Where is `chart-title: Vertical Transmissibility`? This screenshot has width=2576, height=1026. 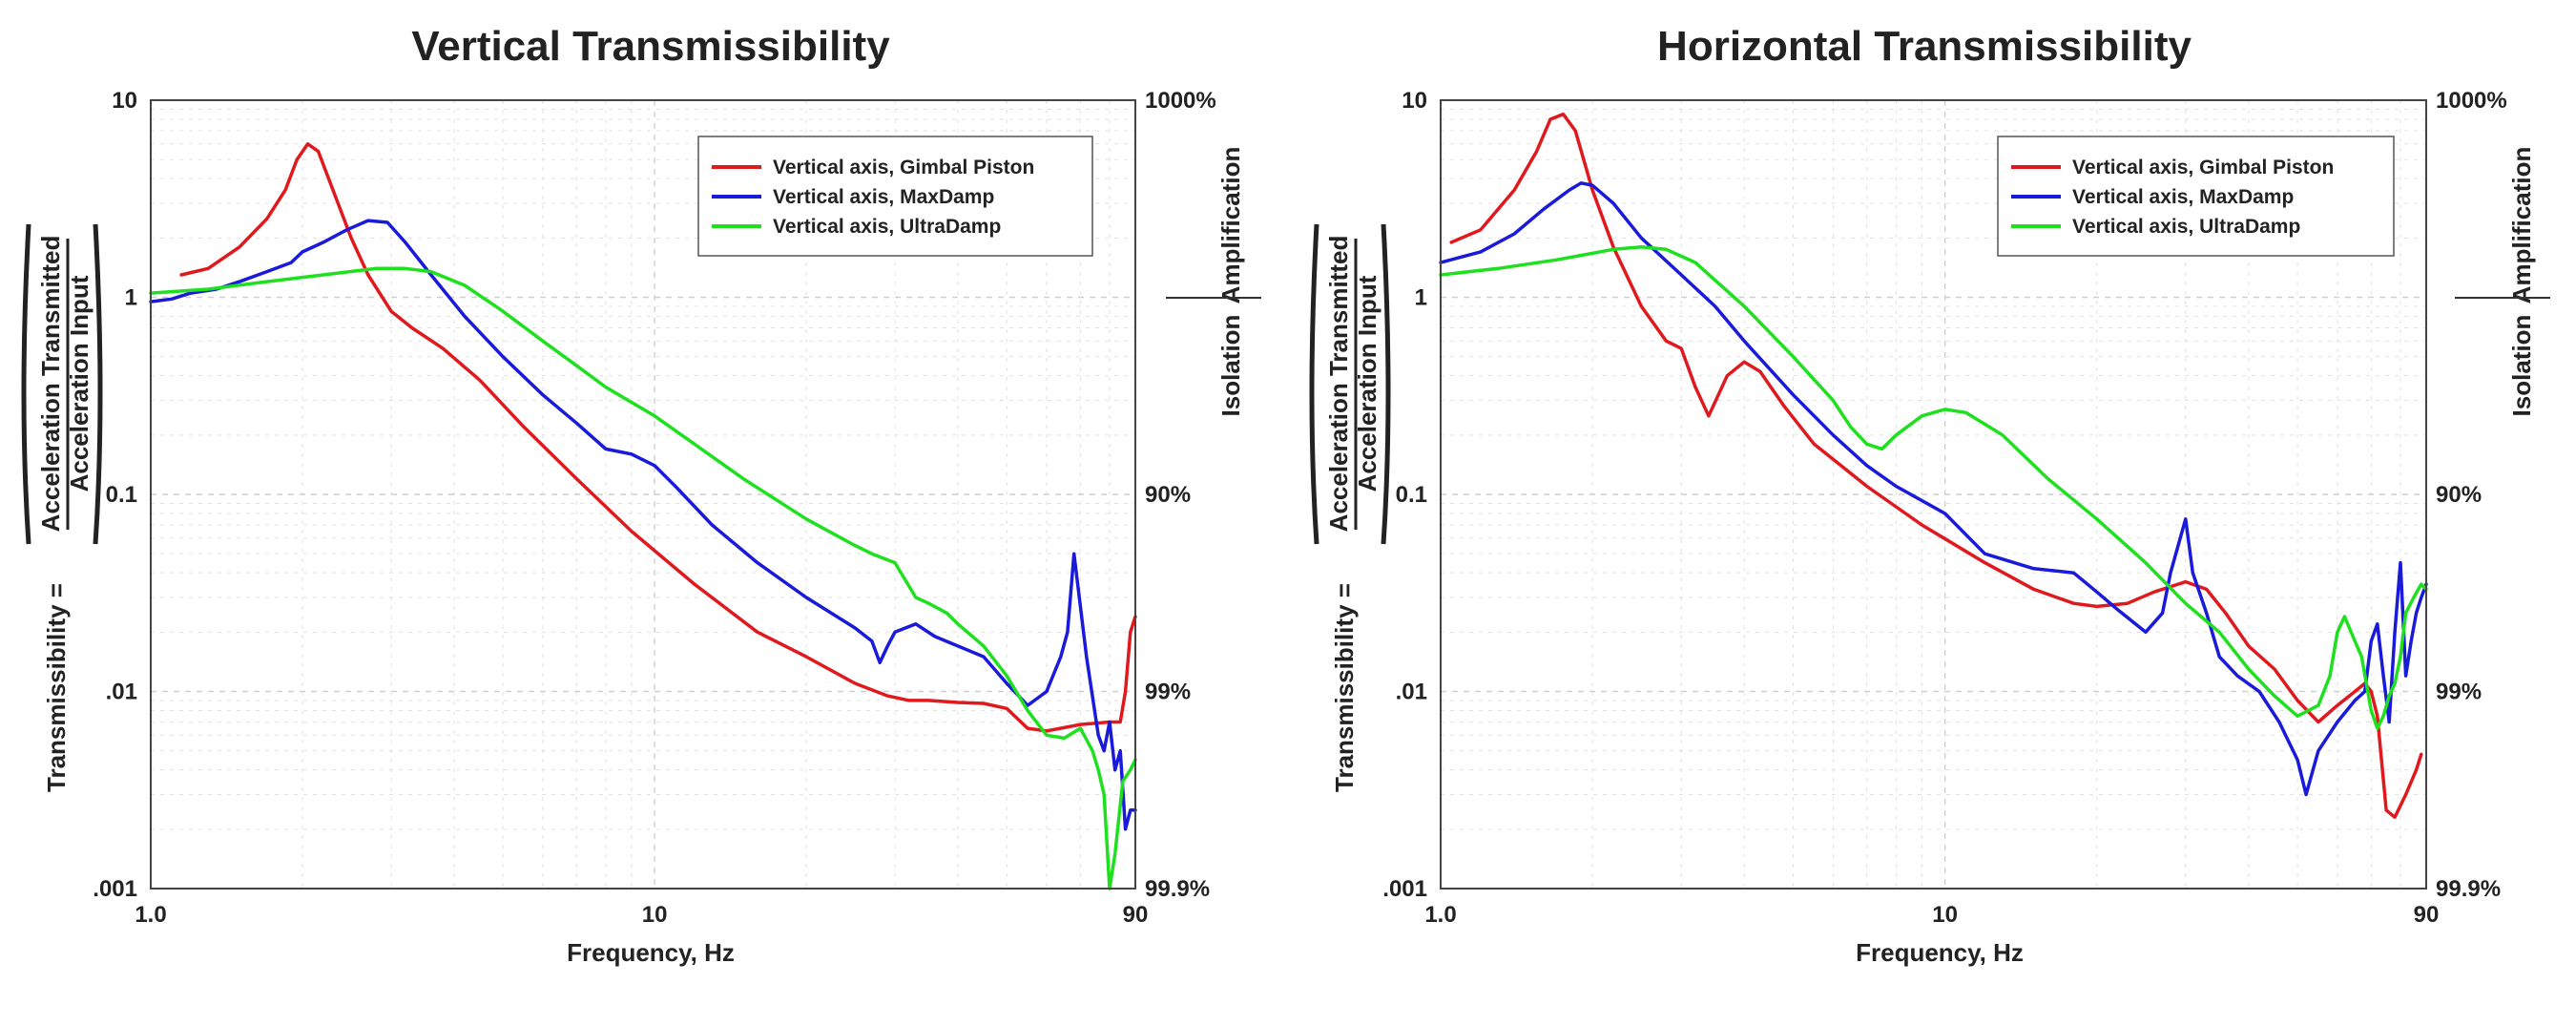 chart-title: Vertical Transmissibility is located at coordinates (650, 46).